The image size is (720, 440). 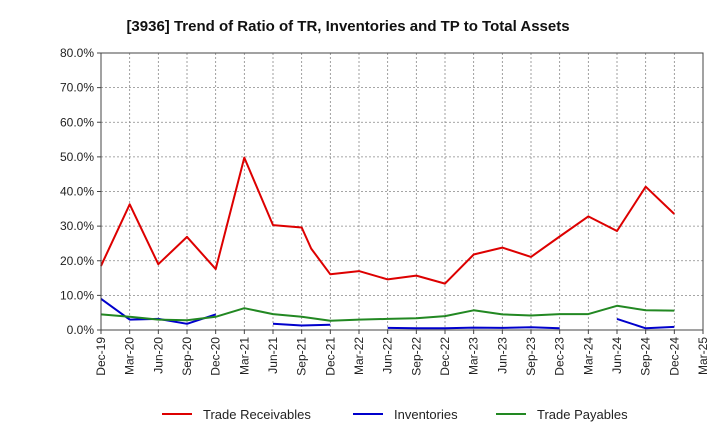 What do you see at coordinates (388, 355) in the screenshot?
I see `x-tick-label: Jun-22` at bounding box center [388, 355].